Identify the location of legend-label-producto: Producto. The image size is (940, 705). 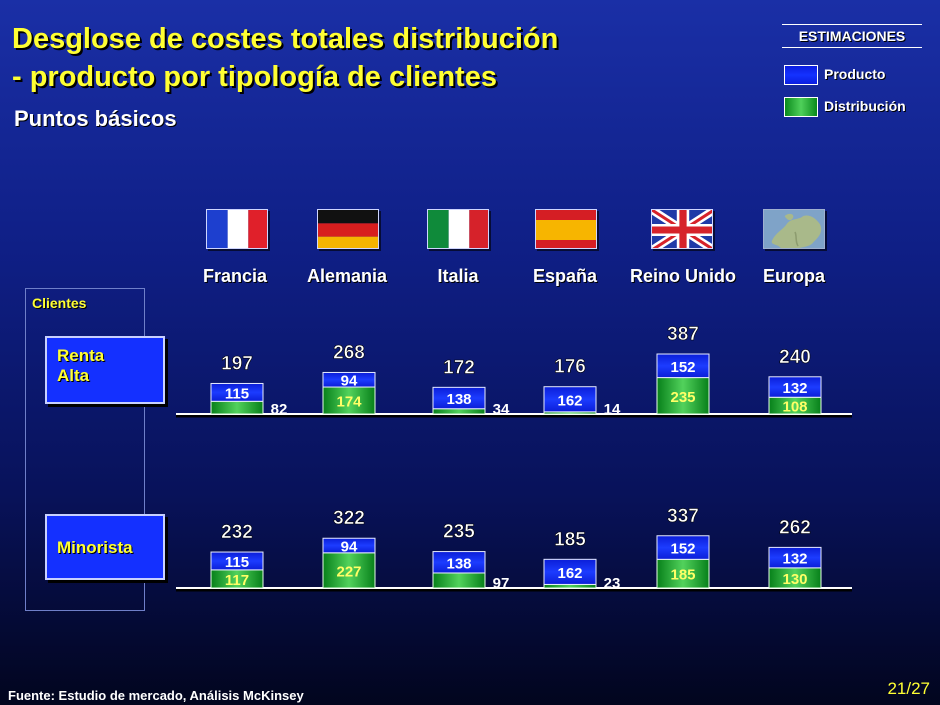
(855, 74).